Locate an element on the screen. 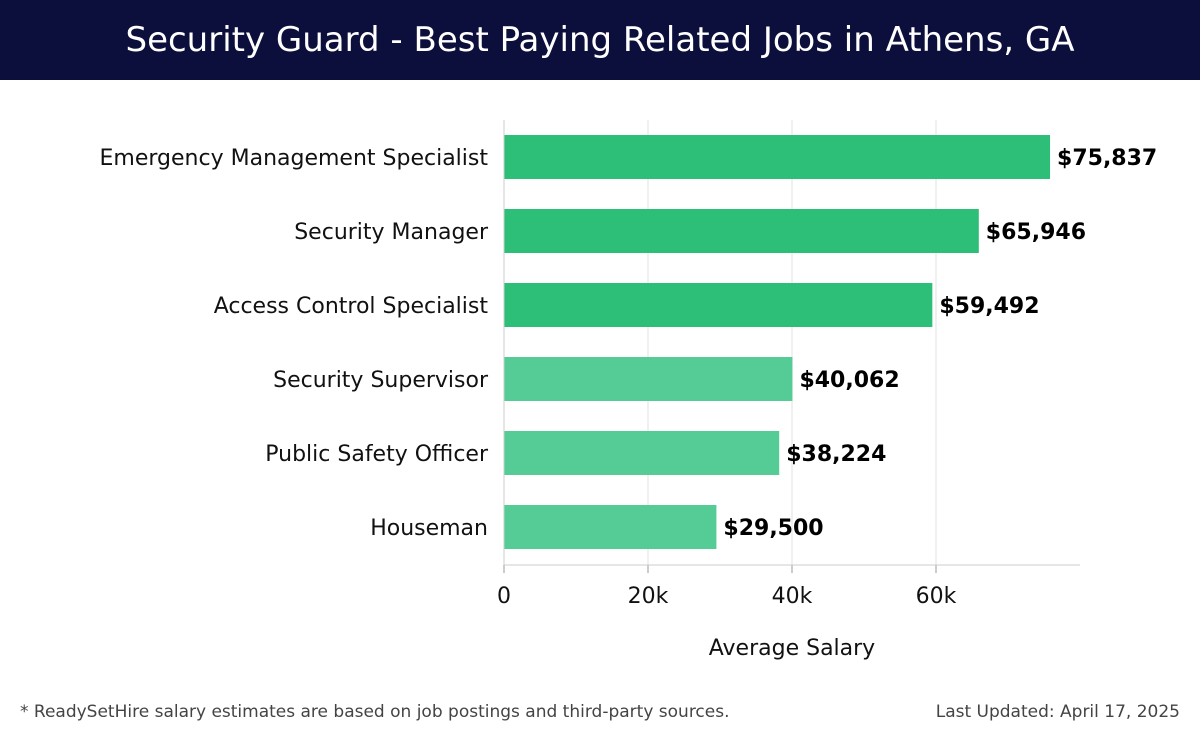 The image size is (1200, 740). category-label: Public Safety Officer is located at coordinates (377, 454).